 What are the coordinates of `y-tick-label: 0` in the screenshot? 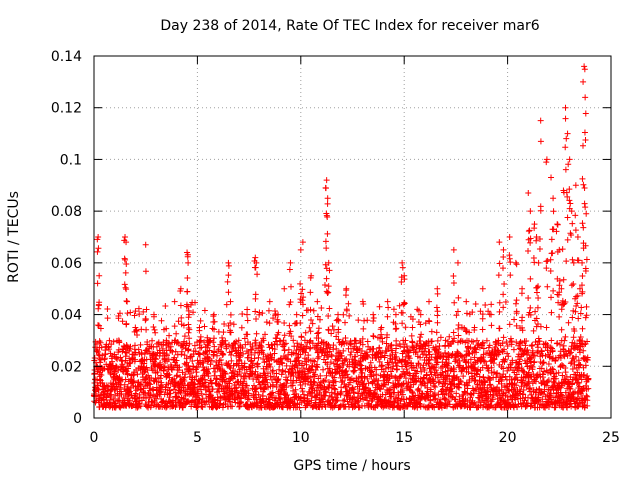 It's located at (77, 419).